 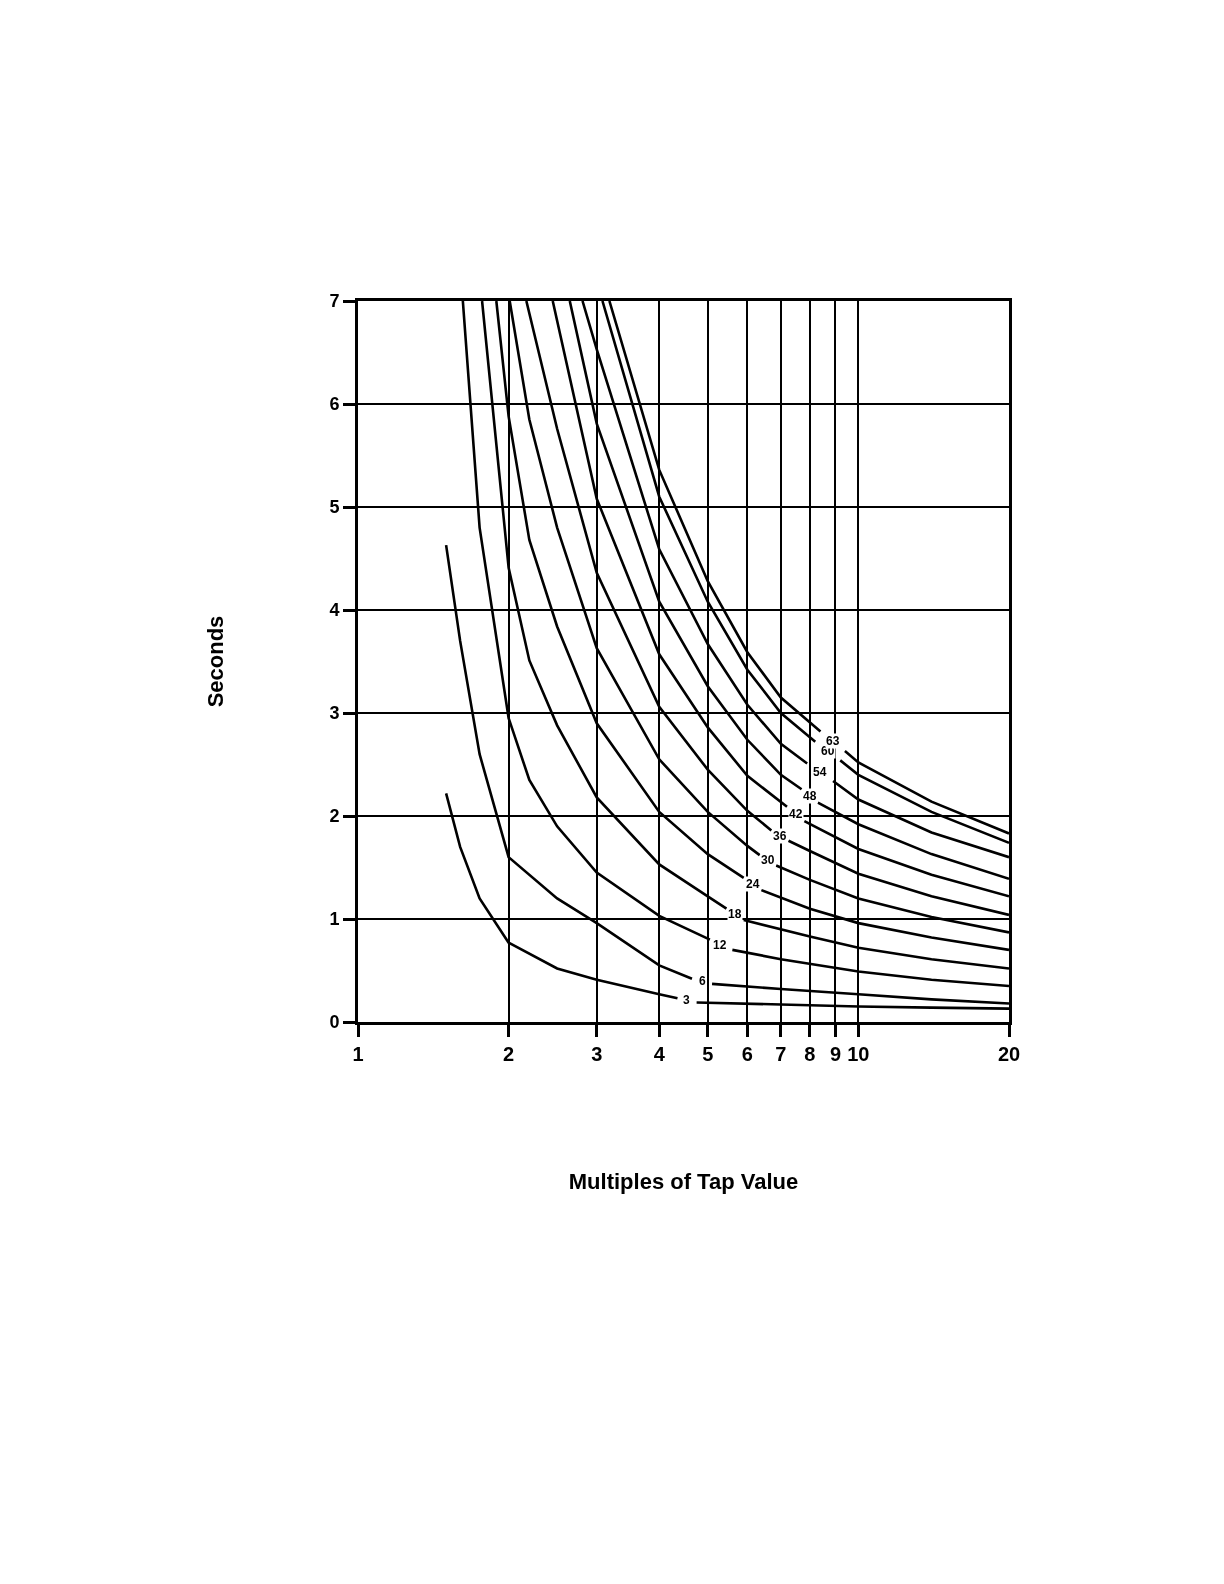 What do you see at coordinates (858, 1054) in the screenshot?
I see `x-tick-label: 10` at bounding box center [858, 1054].